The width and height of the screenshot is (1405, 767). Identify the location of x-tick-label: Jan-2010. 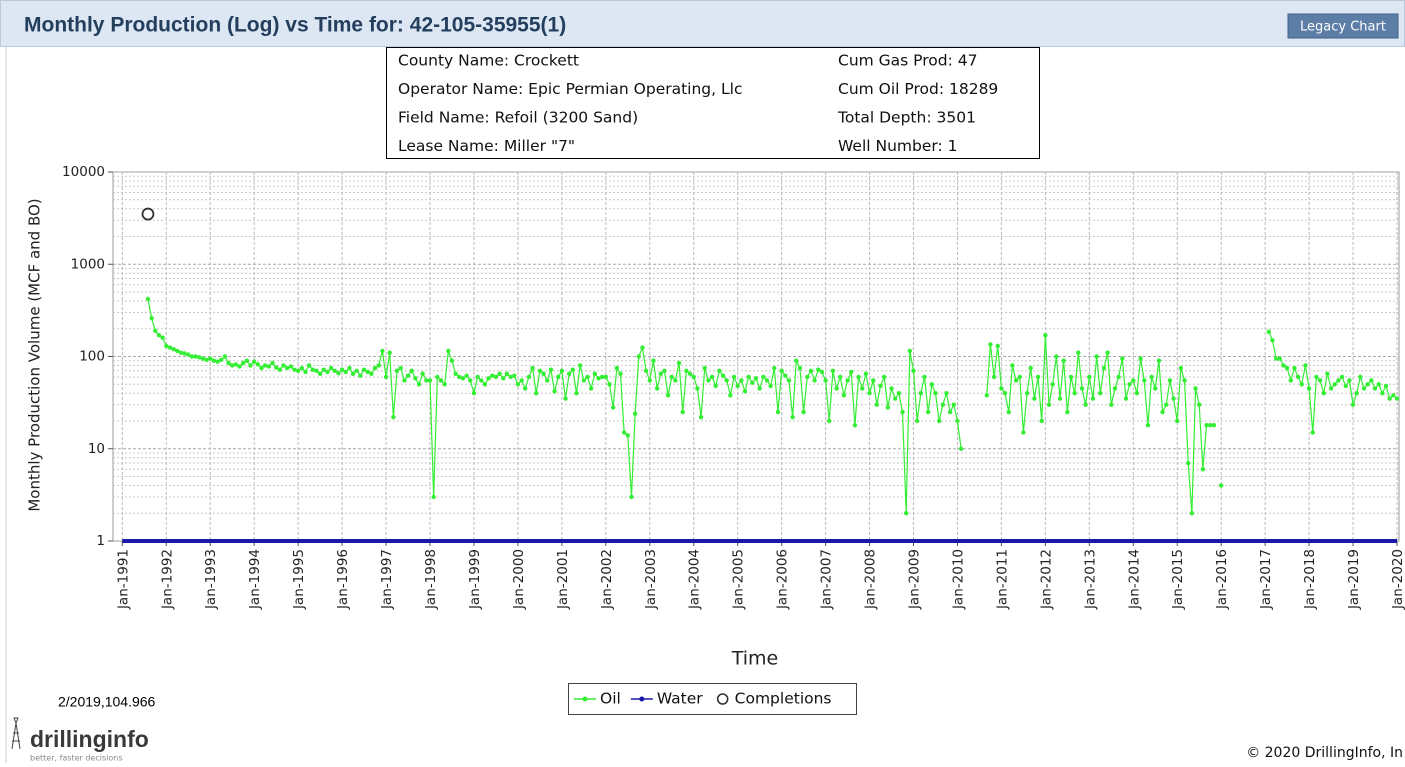
(958, 579).